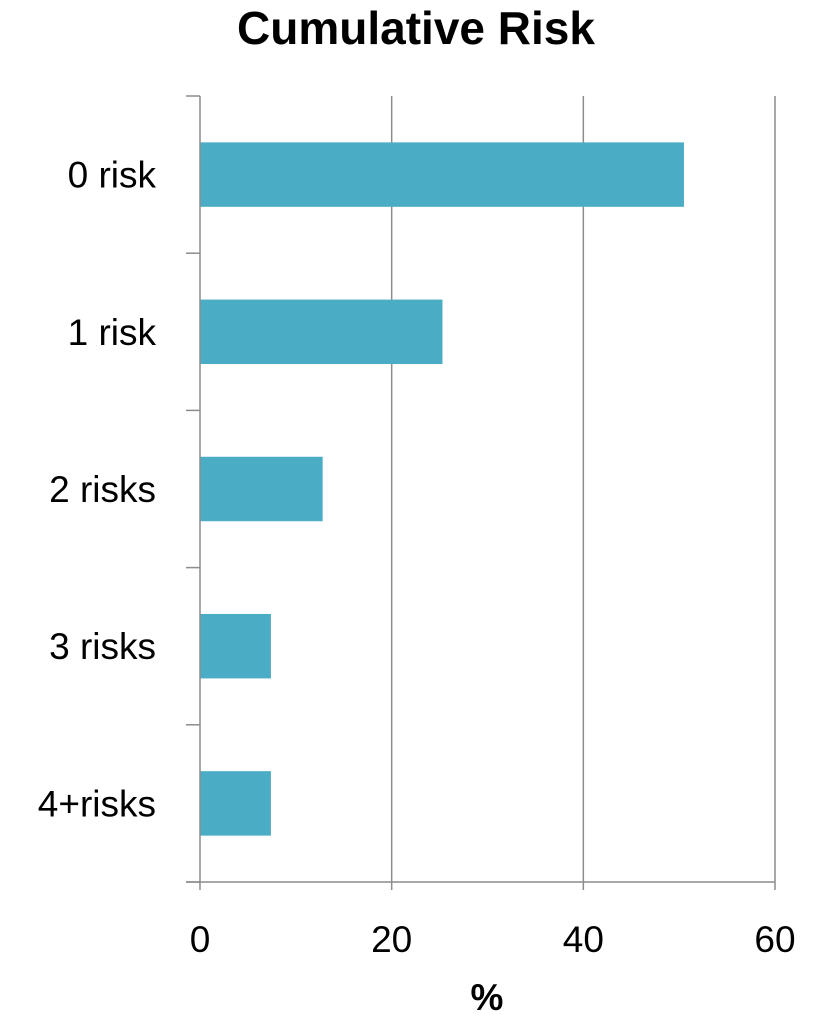  I want to click on category-label-1: 0 risk, so click(112, 175).